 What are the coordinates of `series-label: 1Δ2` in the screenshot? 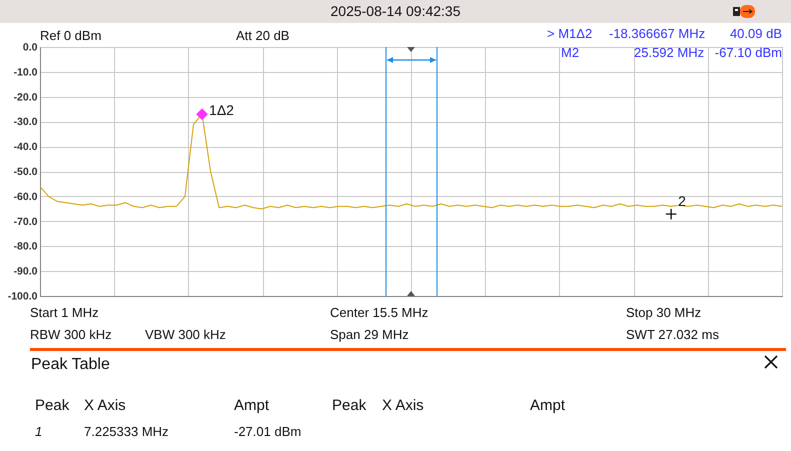 It's located at (221, 110).